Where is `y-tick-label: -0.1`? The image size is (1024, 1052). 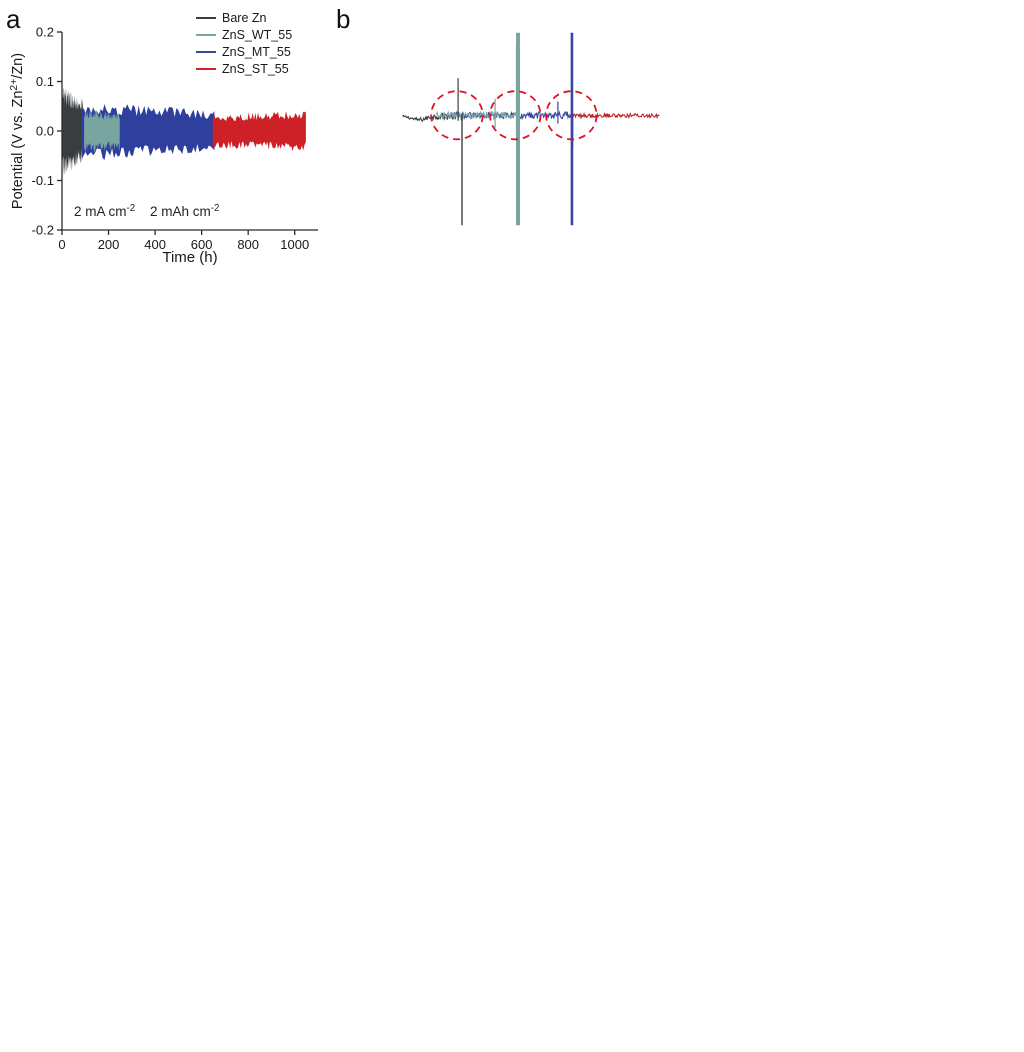
y-tick-label: -0.1 is located at coordinates (43, 180).